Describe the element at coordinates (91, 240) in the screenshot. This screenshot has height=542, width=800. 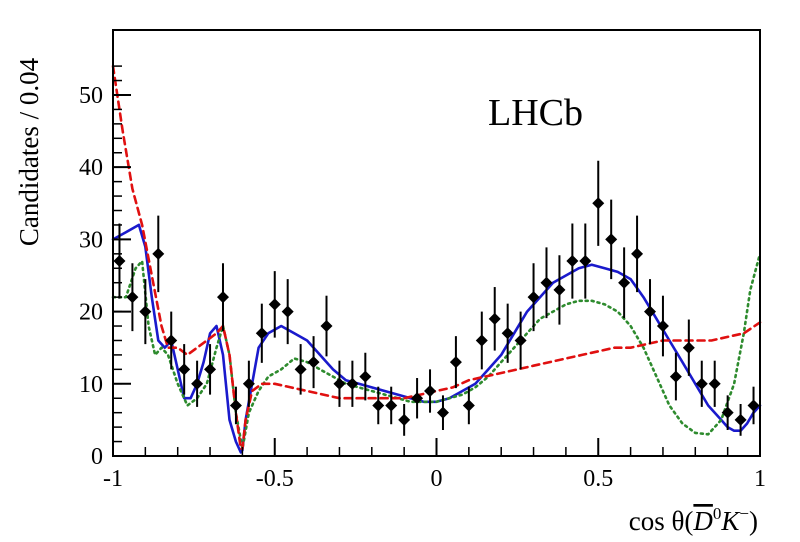
I see `y-tick-label: 30` at that location.